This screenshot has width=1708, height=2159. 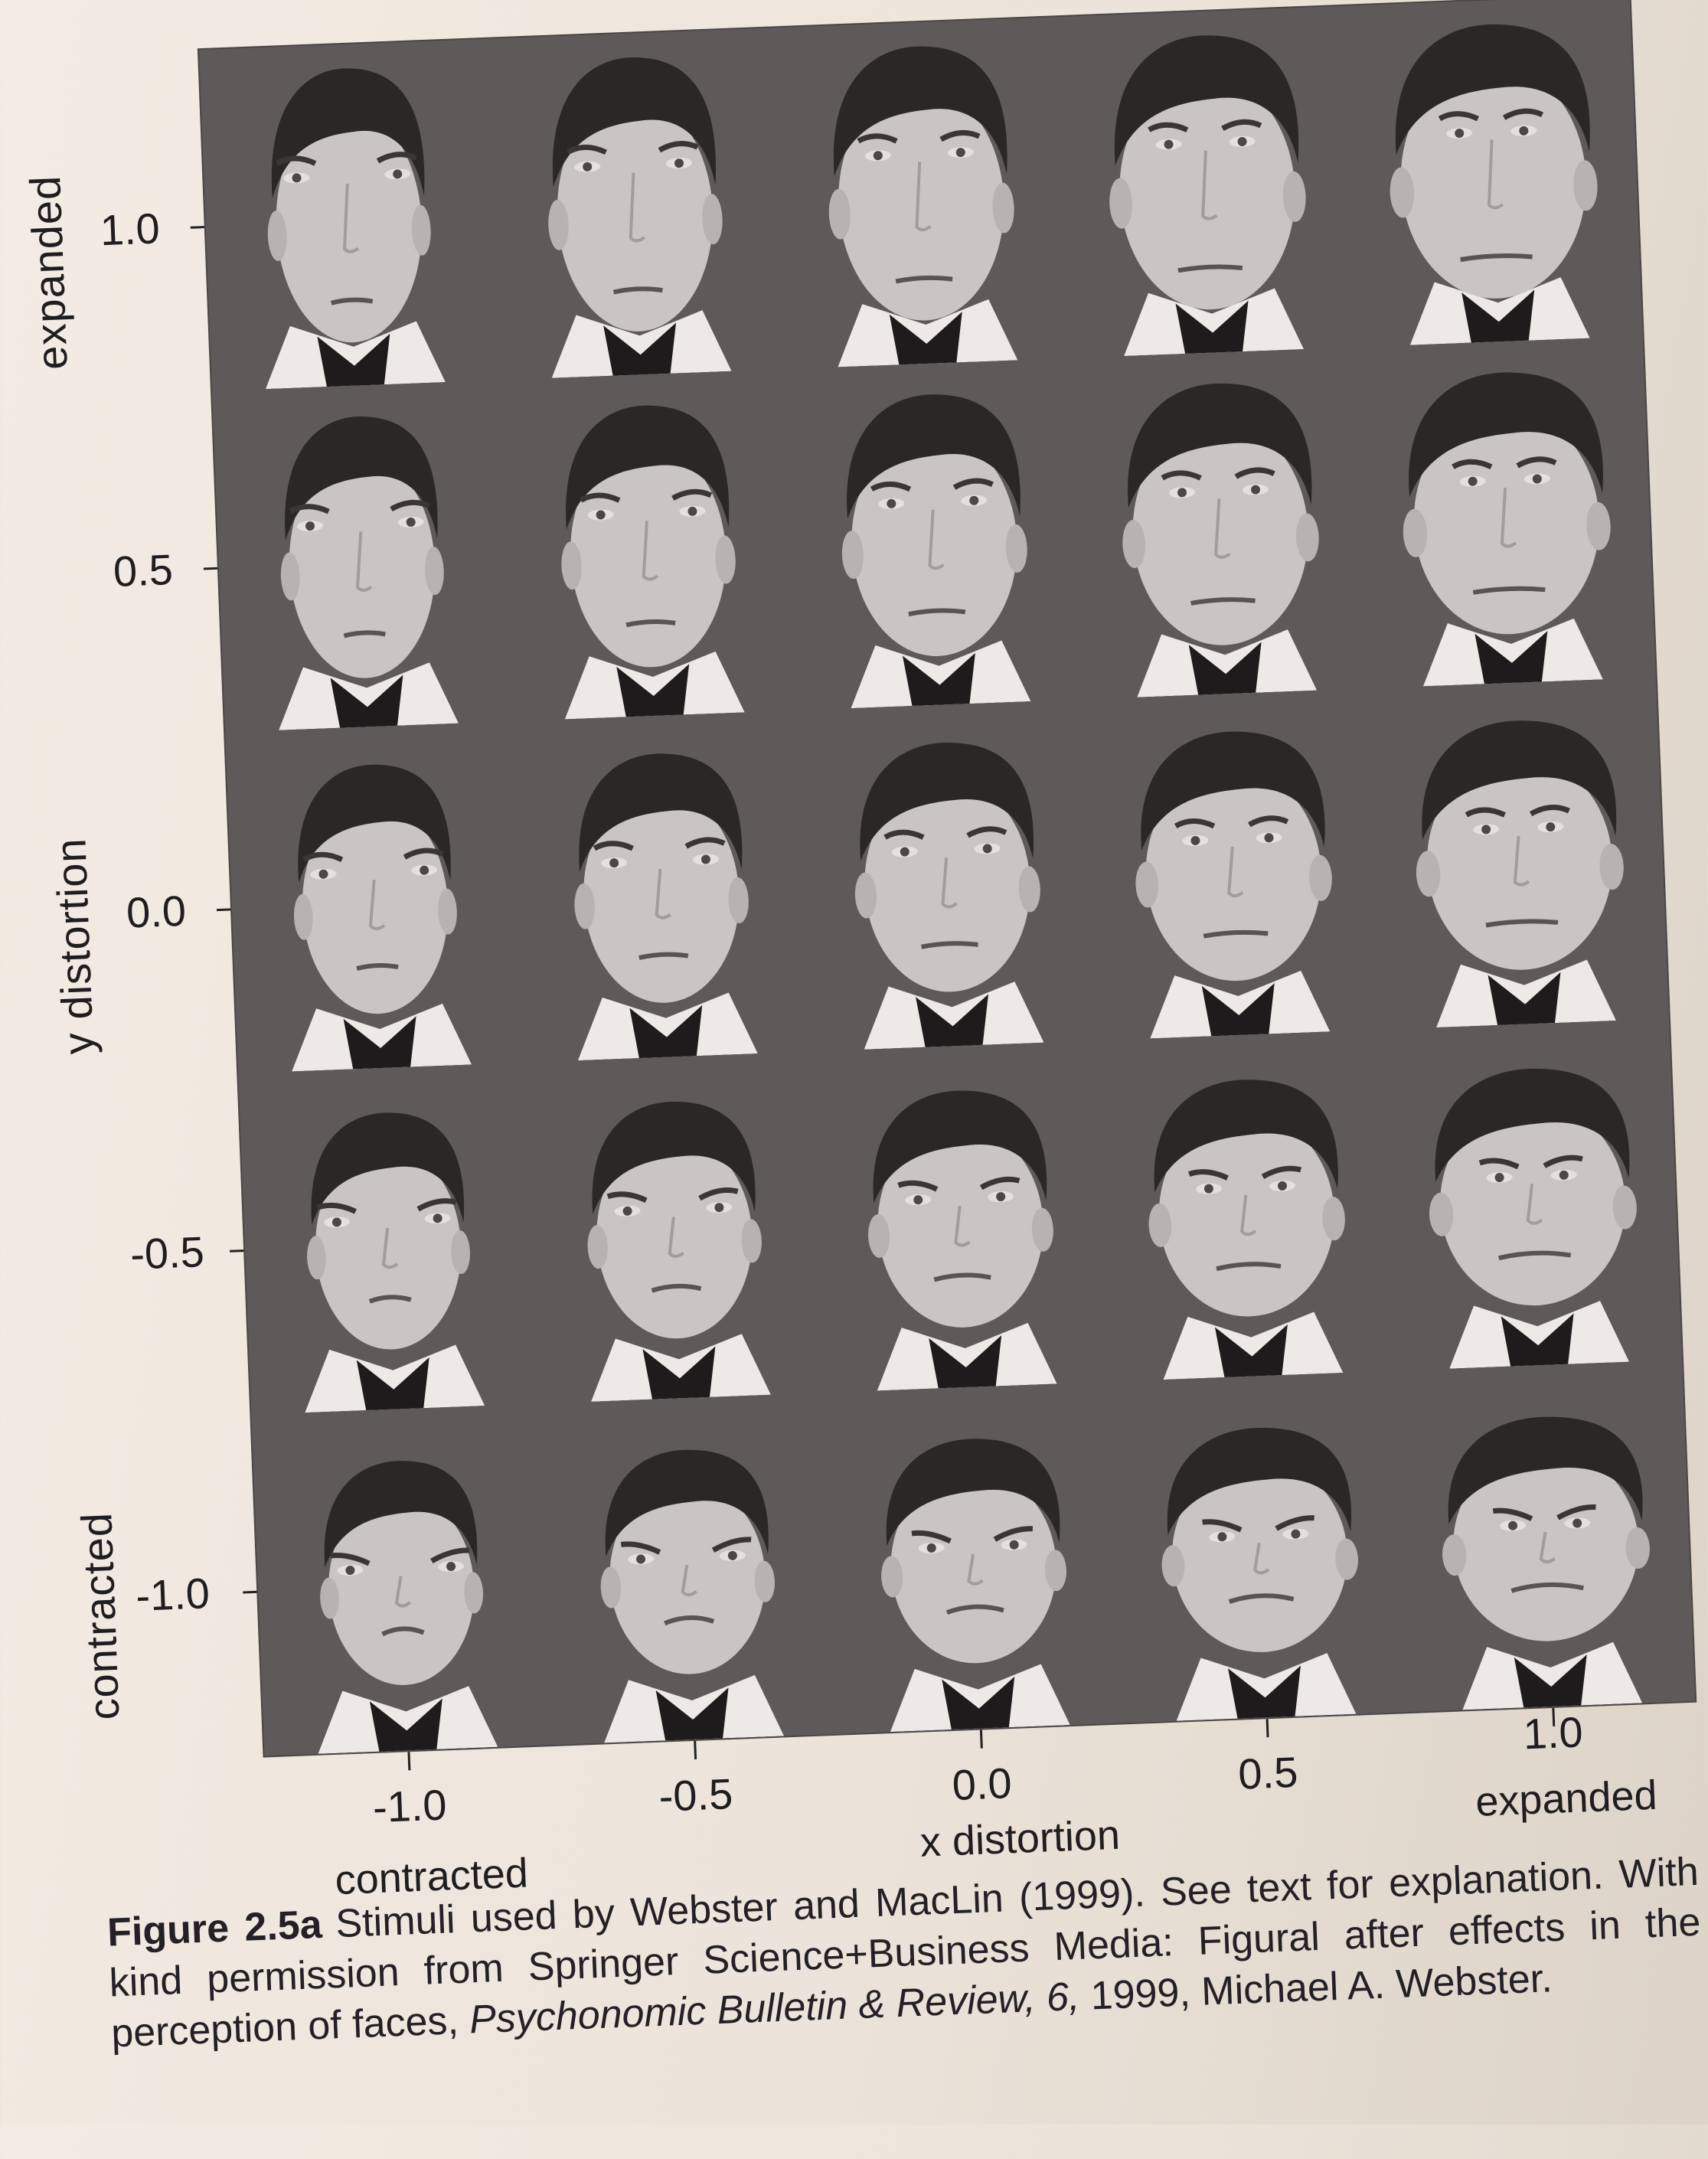 What do you see at coordinates (1268, 1772) in the screenshot?
I see `x-tick-label: 0.5` at bounding box center [1268, 1772].